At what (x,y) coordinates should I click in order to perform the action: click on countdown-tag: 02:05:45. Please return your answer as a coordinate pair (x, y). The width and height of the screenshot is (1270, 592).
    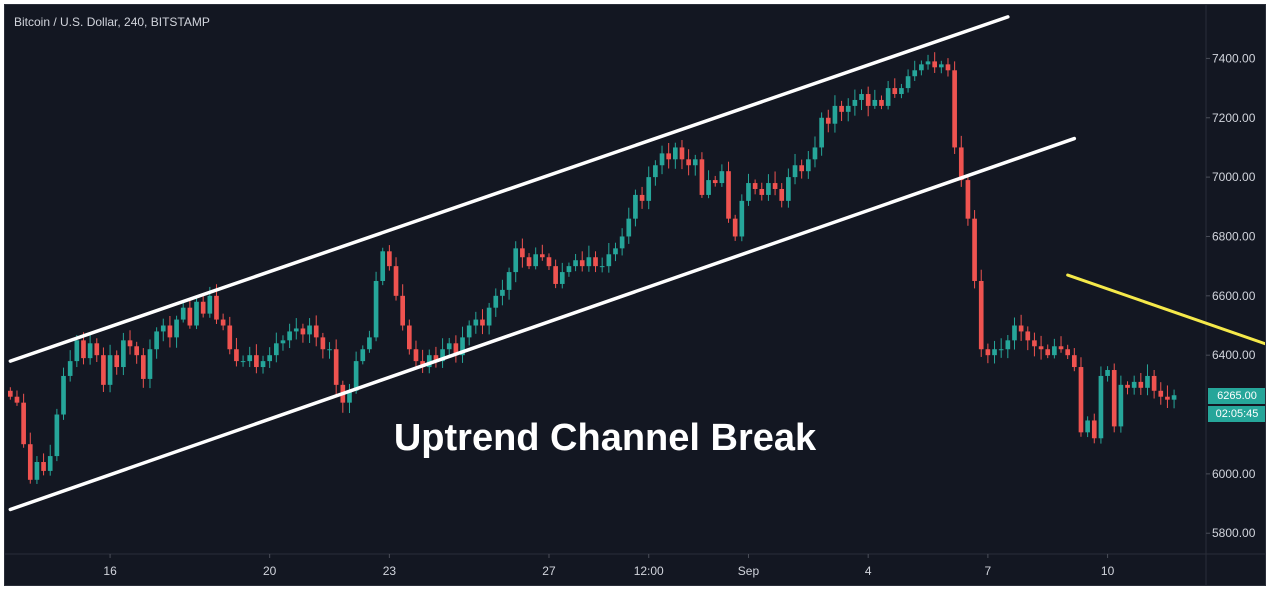
    Looking at the image, I should click on (1236, 414).